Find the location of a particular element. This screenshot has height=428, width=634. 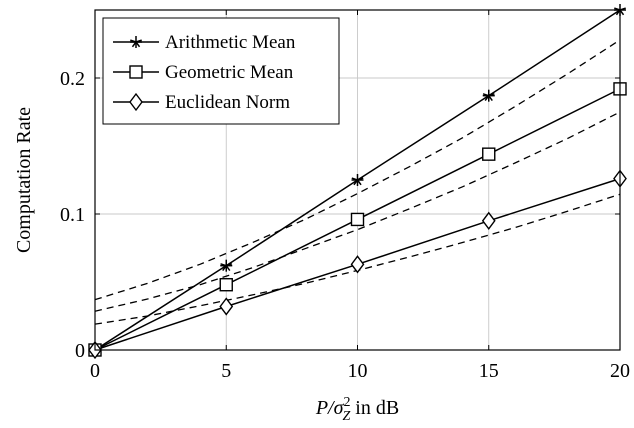

x-tick-label-10: 10 is located at coordinates (358, 371).